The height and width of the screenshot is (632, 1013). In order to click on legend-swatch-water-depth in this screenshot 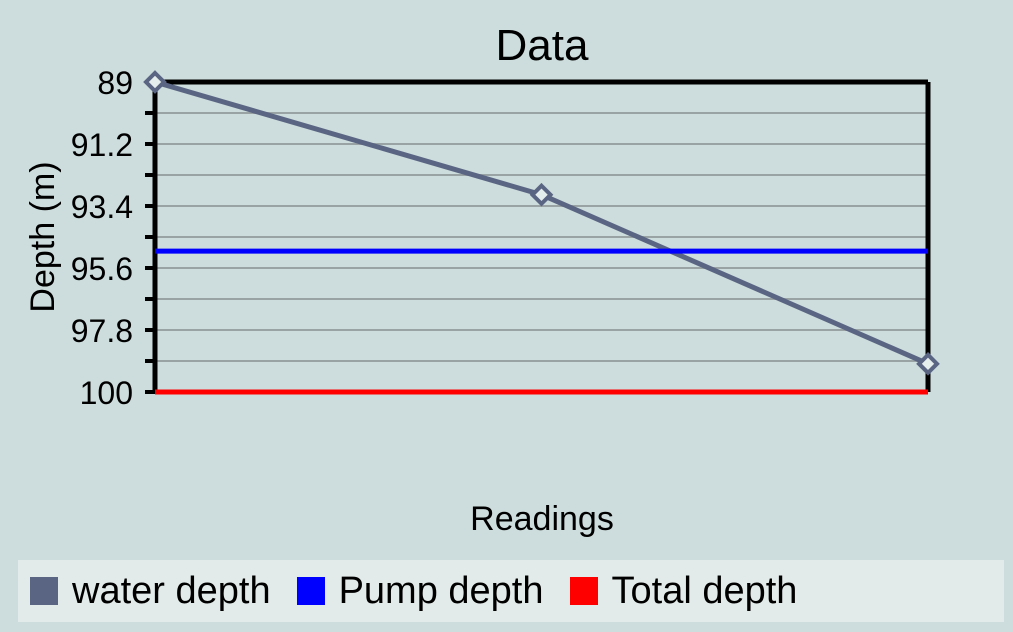, I will do `click(44, 591)`.